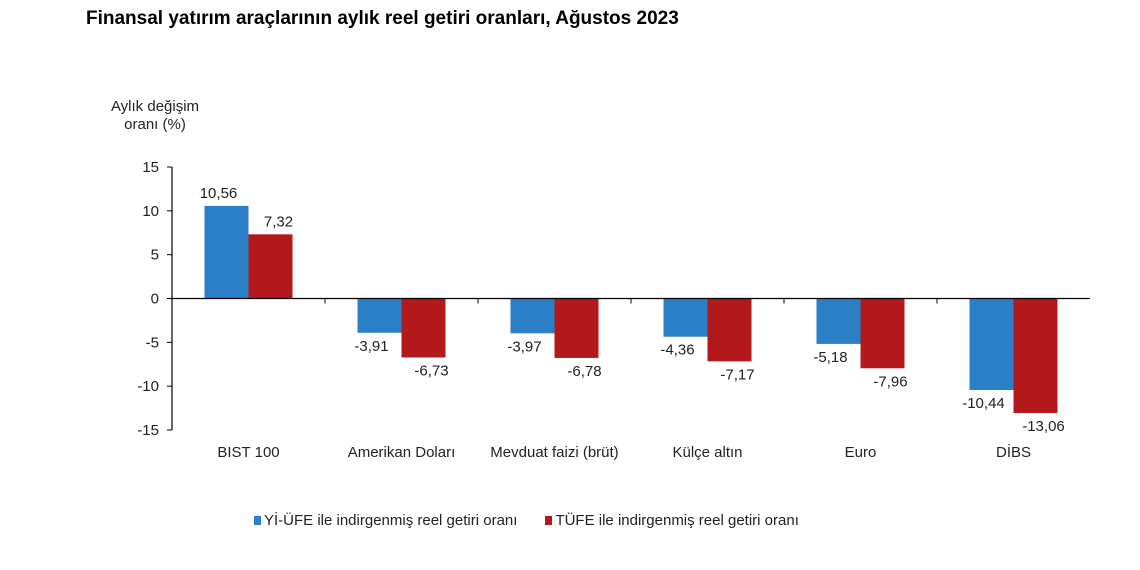  I want to click on x-tick-label: Külçe altın, so click(707, 452).